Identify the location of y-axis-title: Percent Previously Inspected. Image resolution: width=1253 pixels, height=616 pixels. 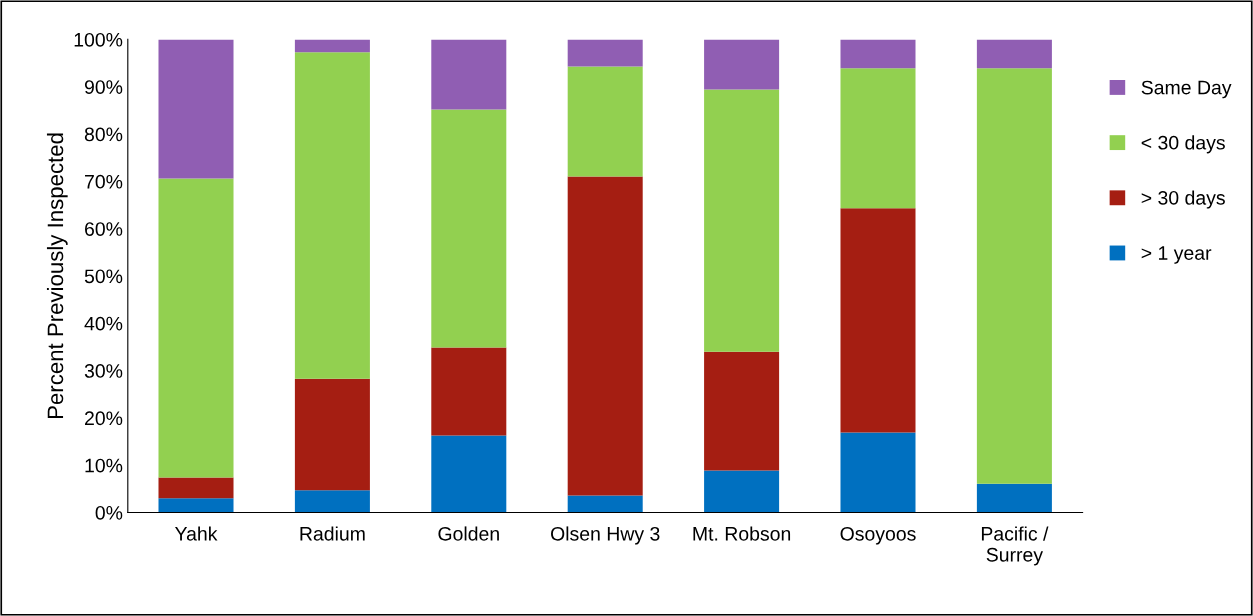
(57, 276).